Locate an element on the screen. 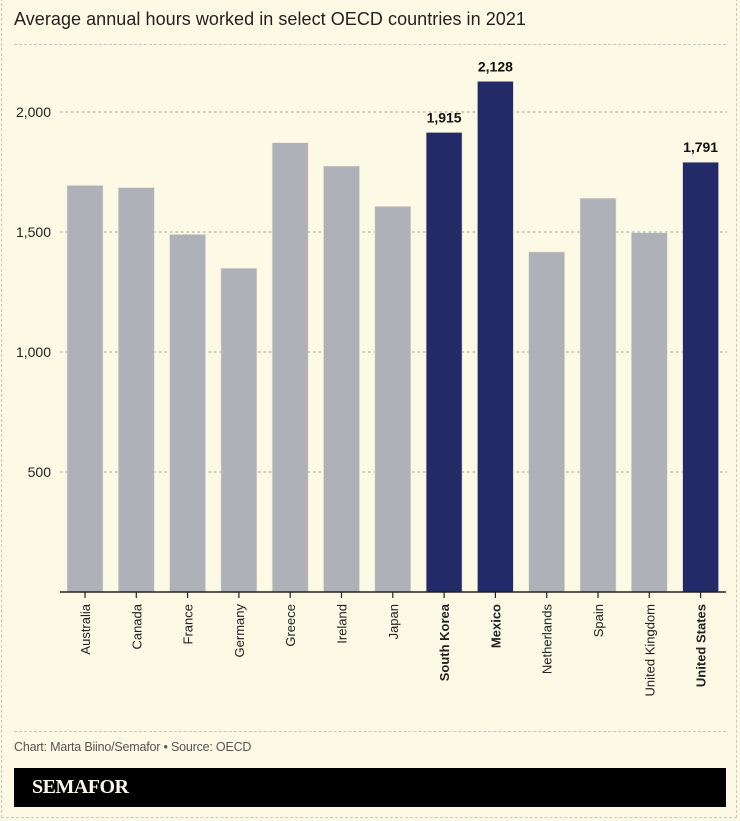 This screenshot has width=740, height=821. x-tick-label: Mexico is located at coordinates (495, 626).